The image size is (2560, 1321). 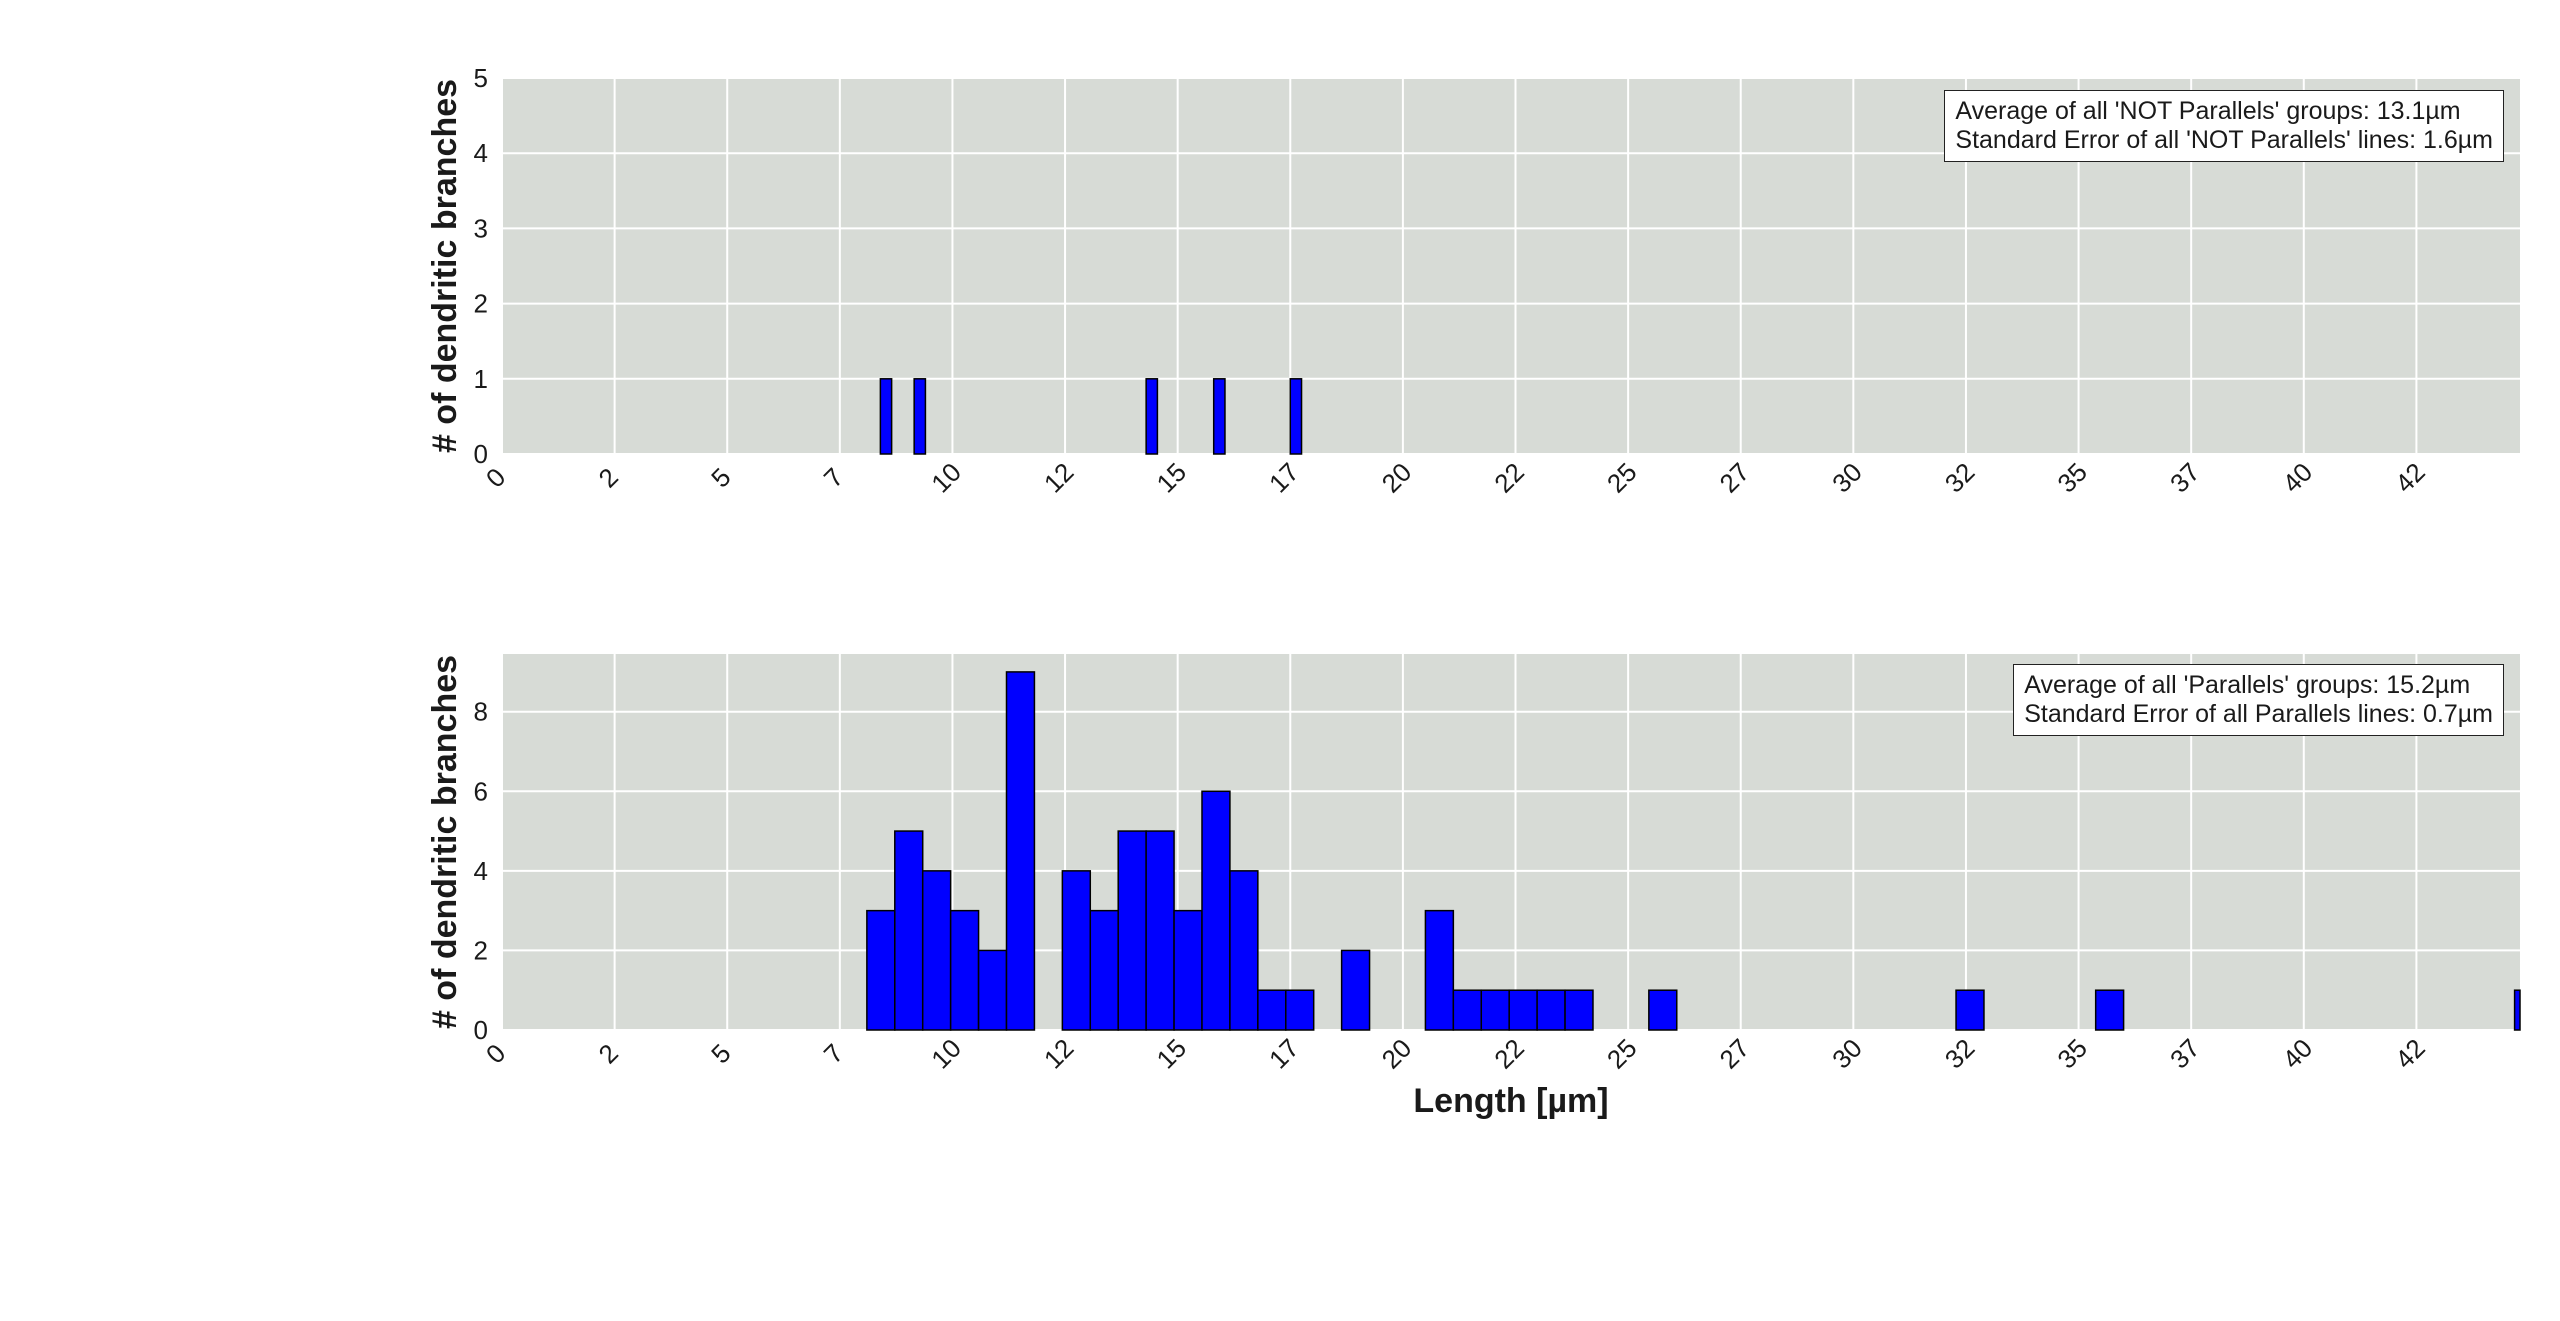 I want to click on top-x-tick-label: 20, so click(x=1397, y=478).